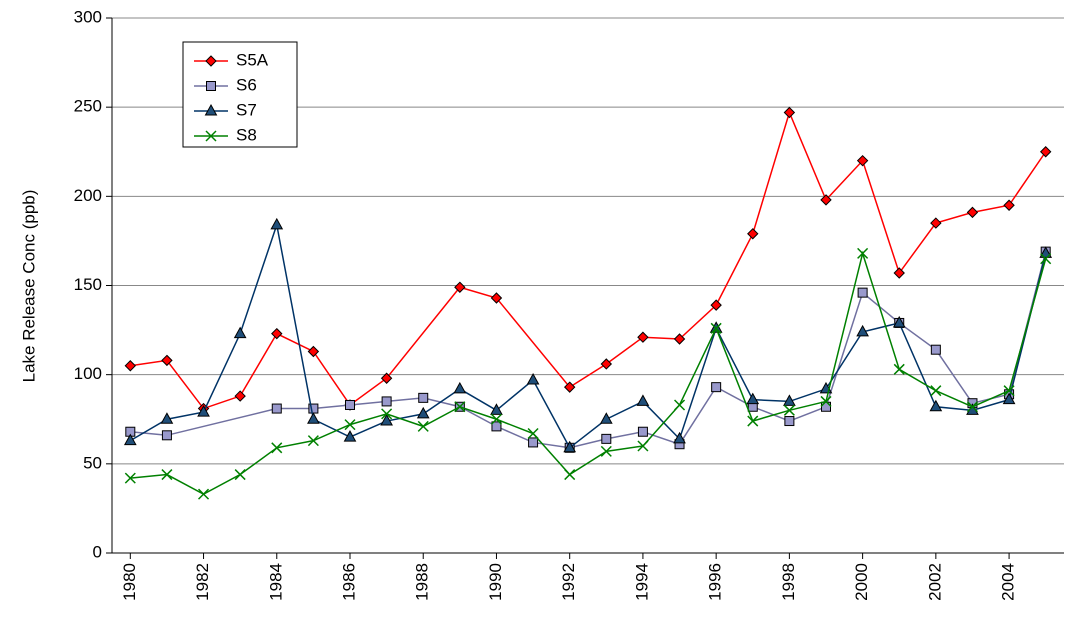  What do you see at coordinates (568, 582) in the screenshot?
I see `x-tick-label: 1992` at bounding box center [568, 582].